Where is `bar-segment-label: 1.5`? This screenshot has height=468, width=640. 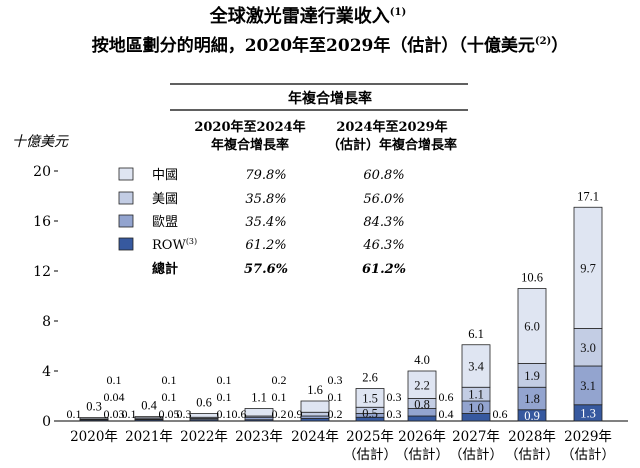 bar-segment-label: 1.5 is located at coordinates (370, 398).